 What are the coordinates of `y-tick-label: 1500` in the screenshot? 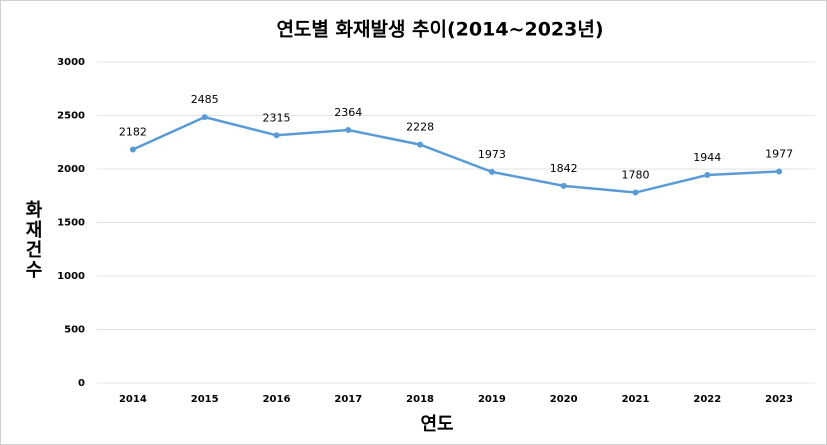 It's located at (71, 223).